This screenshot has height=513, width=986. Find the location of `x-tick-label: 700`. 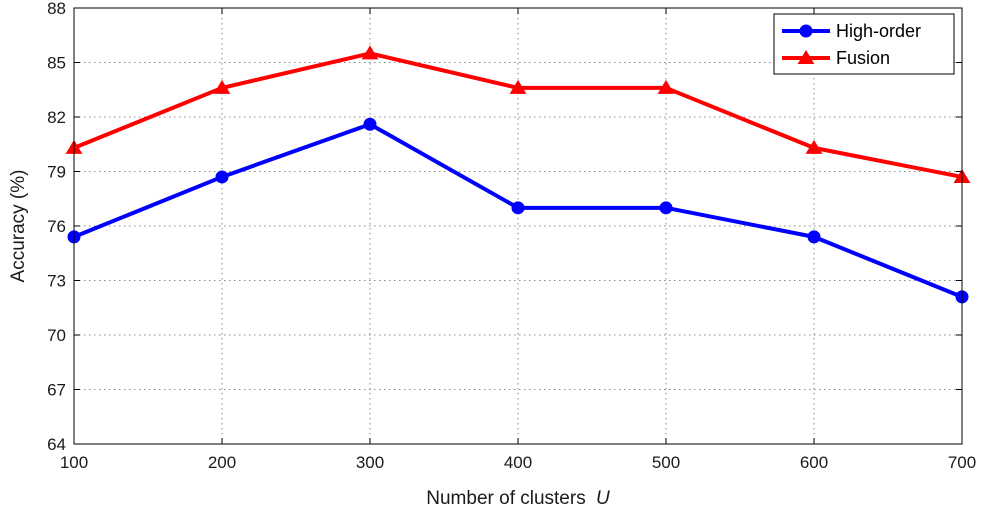

x-tick-label: 700 is located at coordinates (962, 462).